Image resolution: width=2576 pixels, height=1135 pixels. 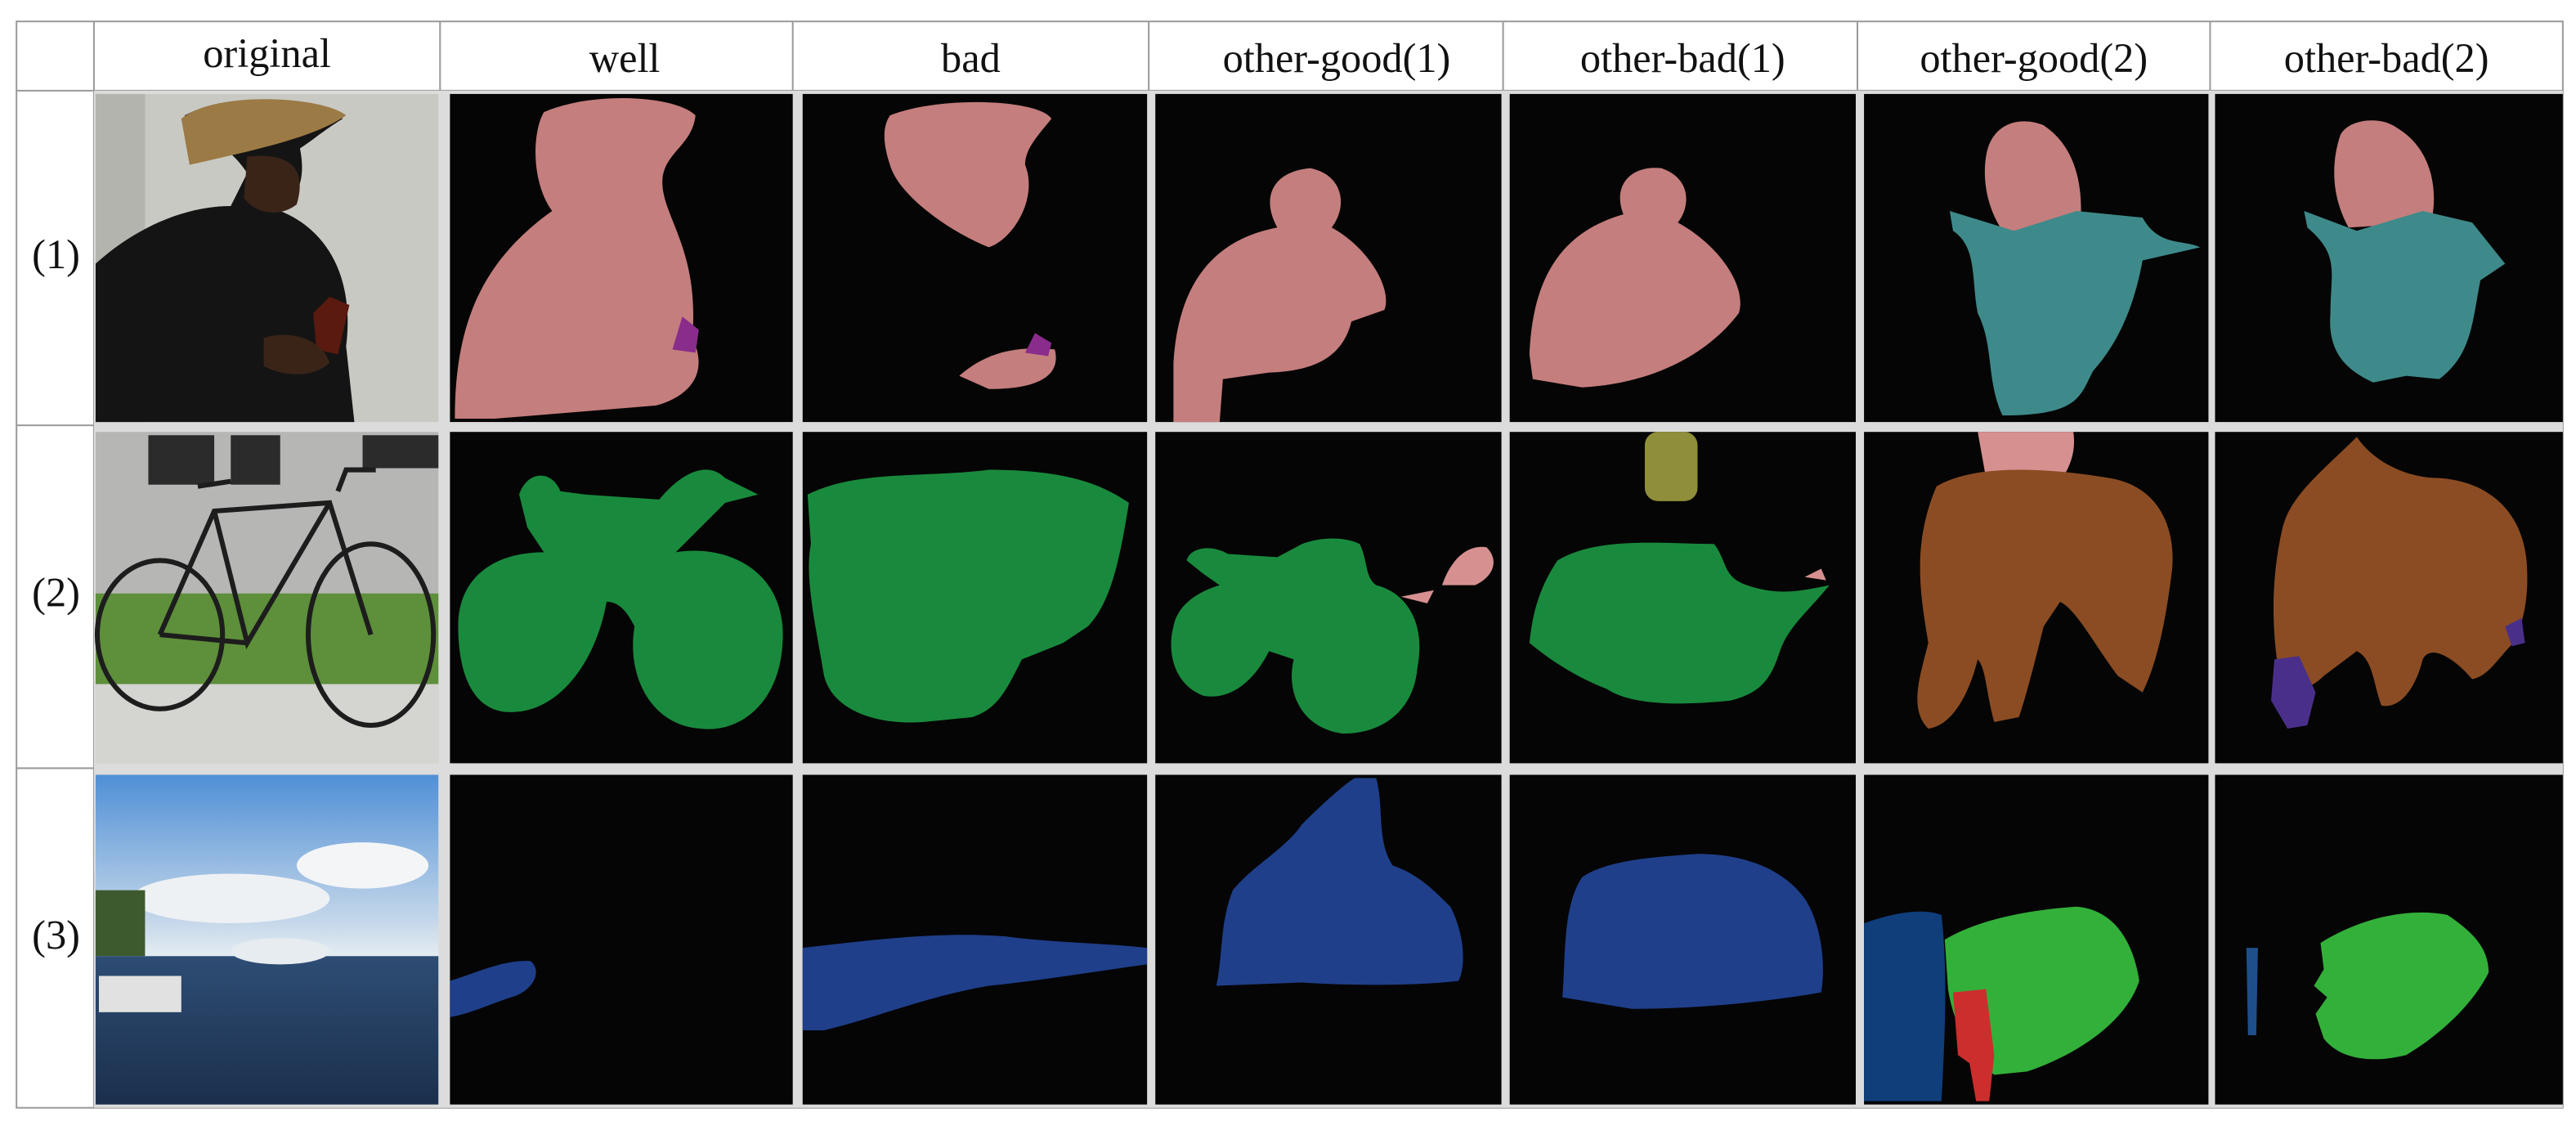 What do you see at coordinates (2386, 58) in the screenshot?
I see `column-header: other-bad(2)` at bounding box center [2386, 58].